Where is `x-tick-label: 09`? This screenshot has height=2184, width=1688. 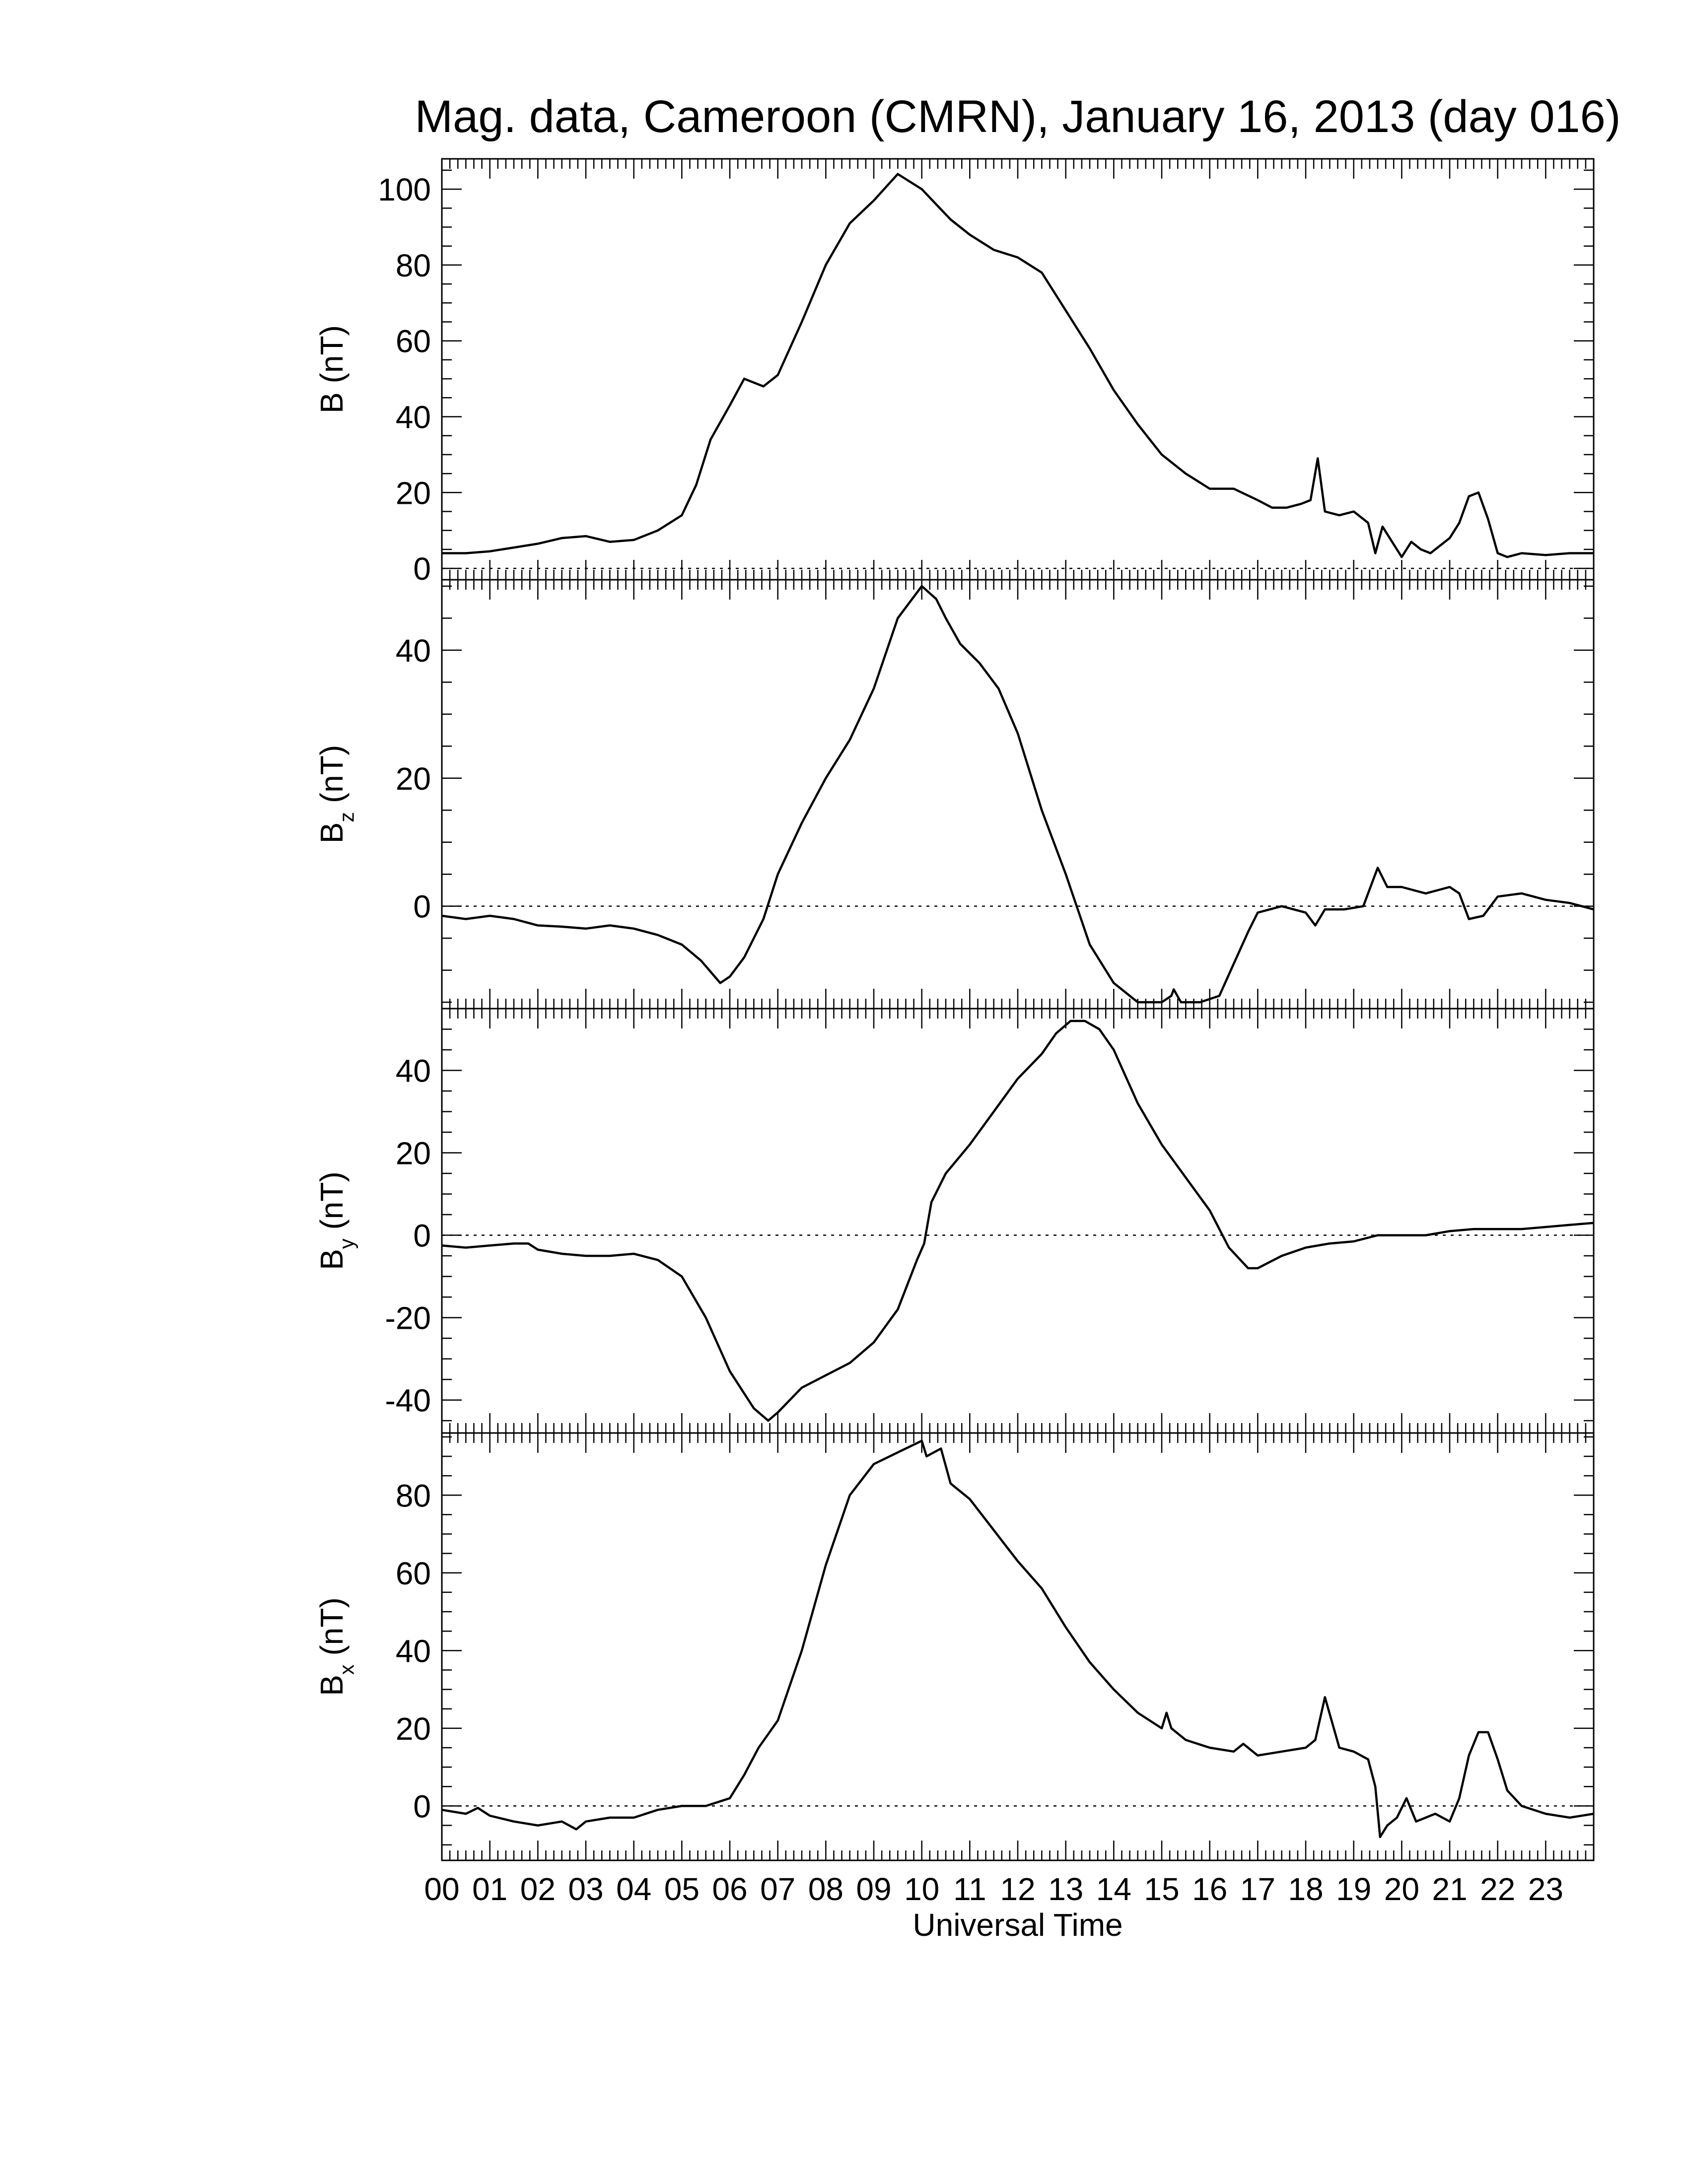 x-tick-label: 09 is located at coordinates (873, 1889).